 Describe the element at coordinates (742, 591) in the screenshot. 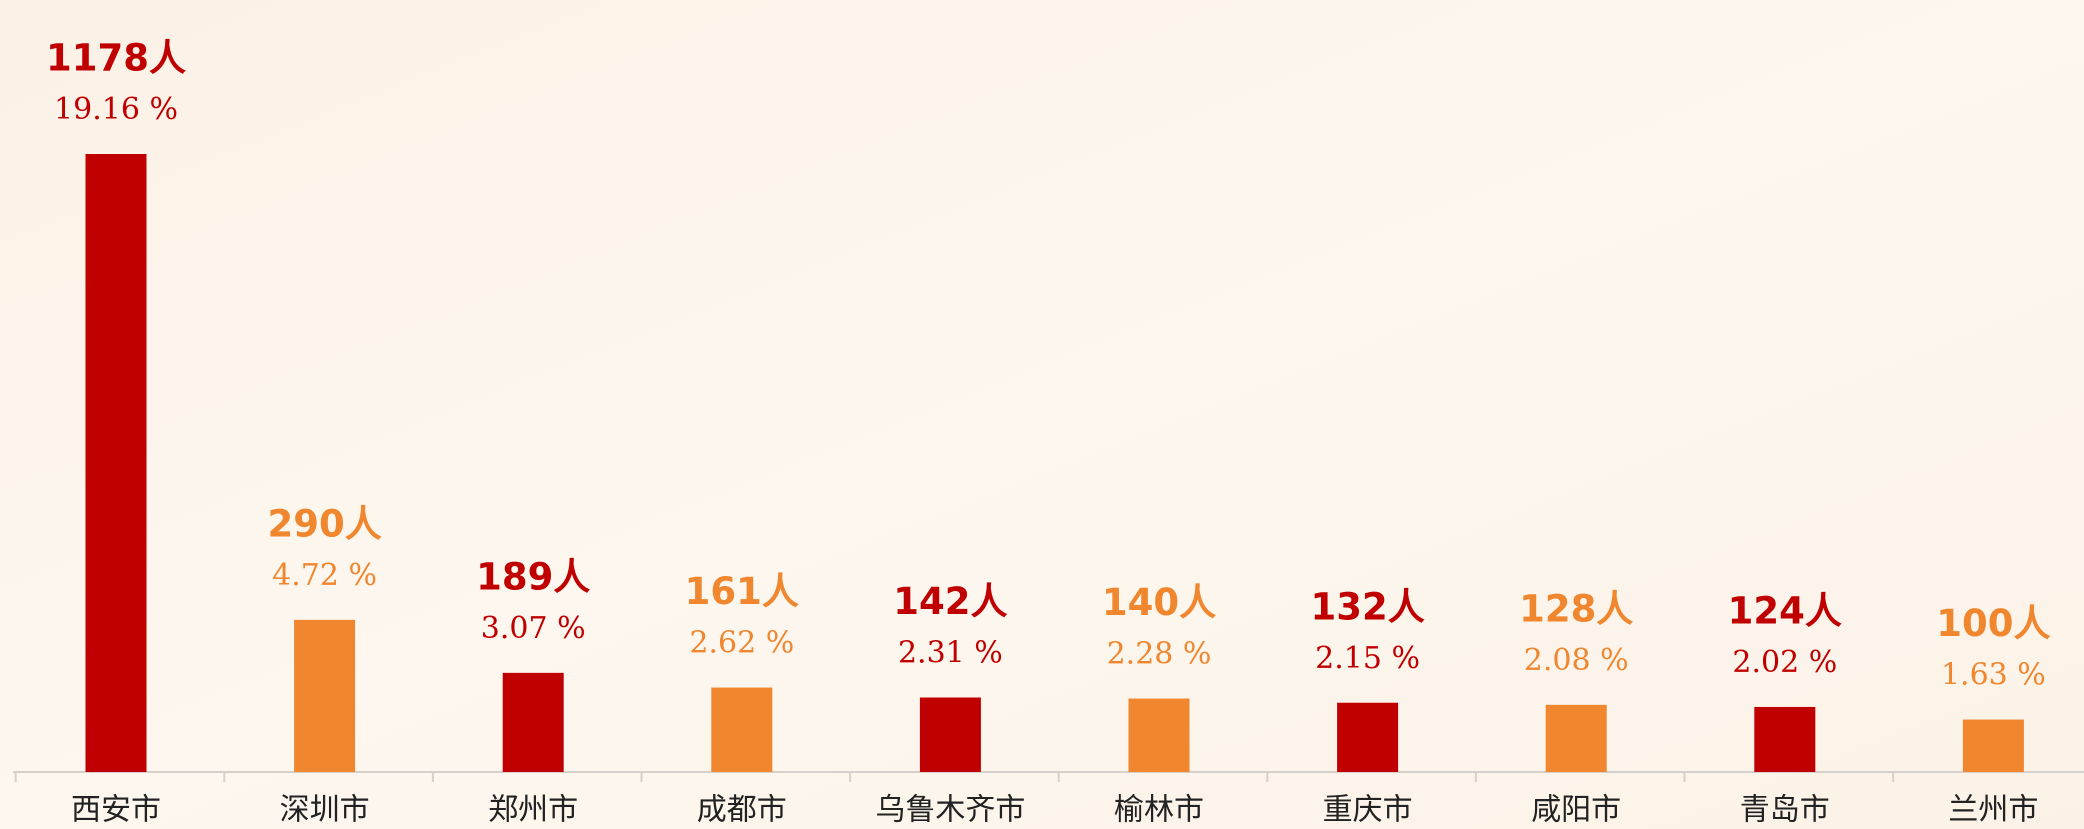

I see `count-label: 161人` at that location.